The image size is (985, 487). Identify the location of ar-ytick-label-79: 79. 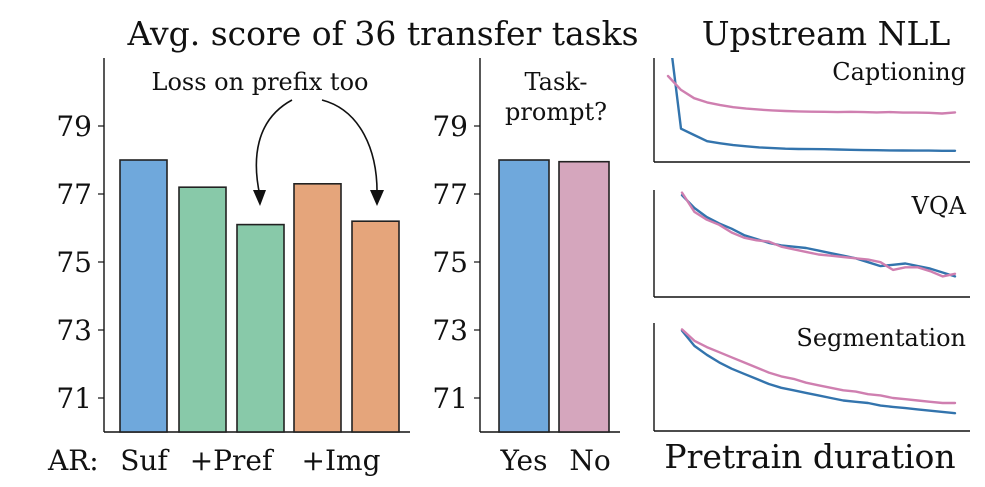
(74, 126).